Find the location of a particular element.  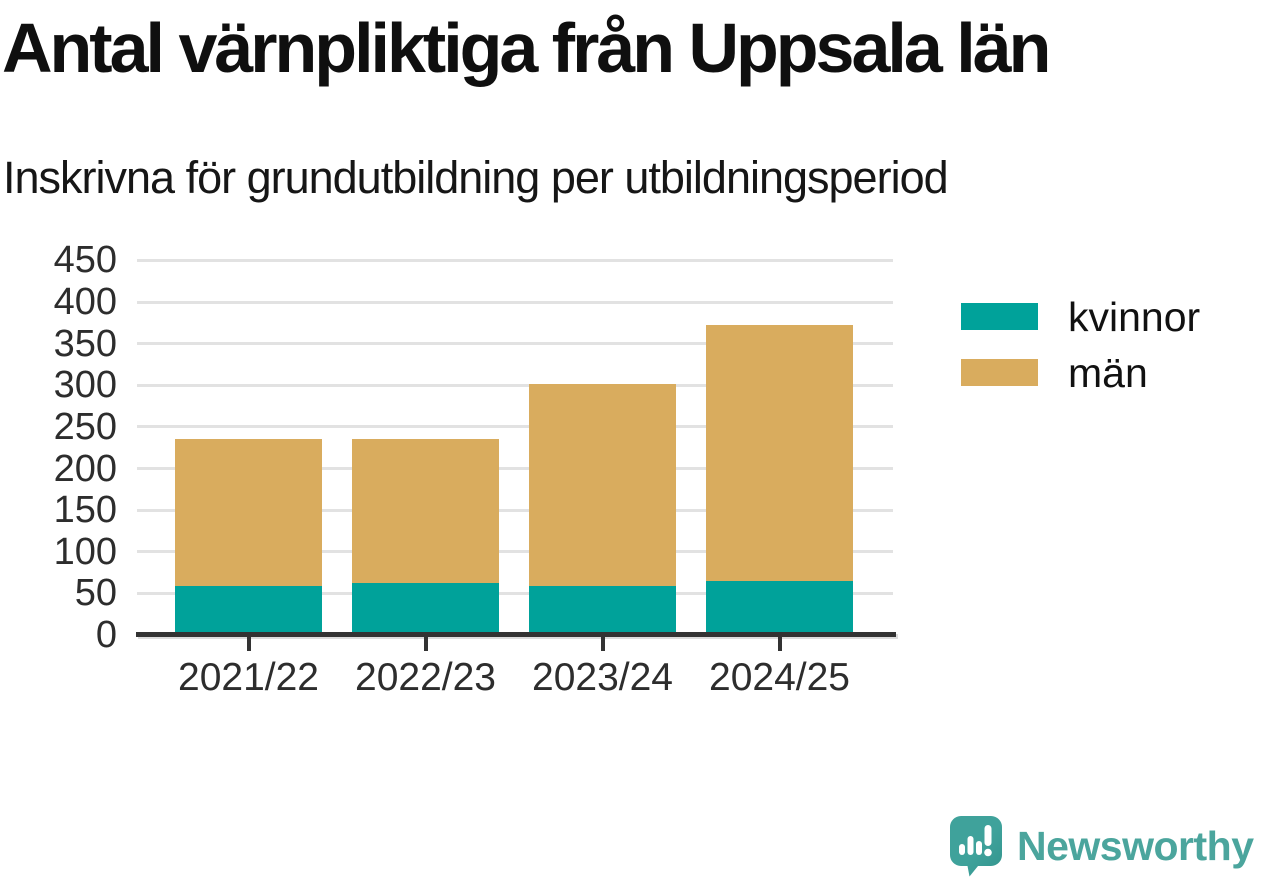

y-axis-tick-label: 350 is located at coordinates (85, 343).